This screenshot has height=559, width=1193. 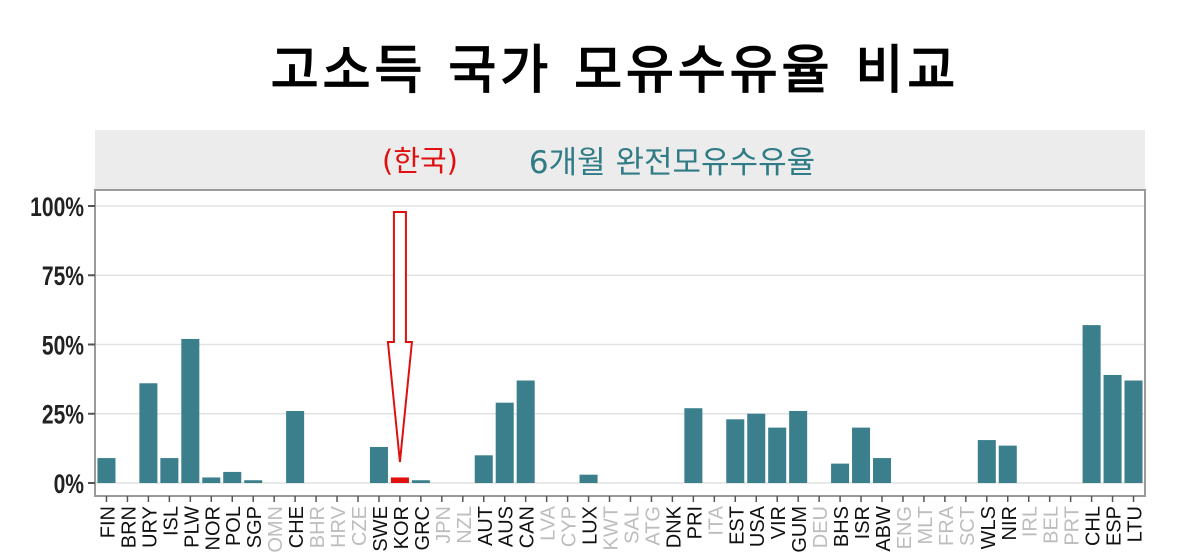 What do you see at coordinates (276, 529) in the screenshot?
I see `x-tick-label-omn: OMN` at bounding box center [276, 529].